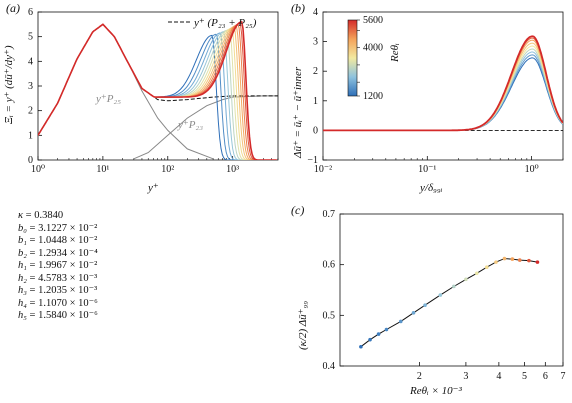 The width and height of the screenshot is (572, 403). I want to click on panel-c-label: (c), so click(297, 210).